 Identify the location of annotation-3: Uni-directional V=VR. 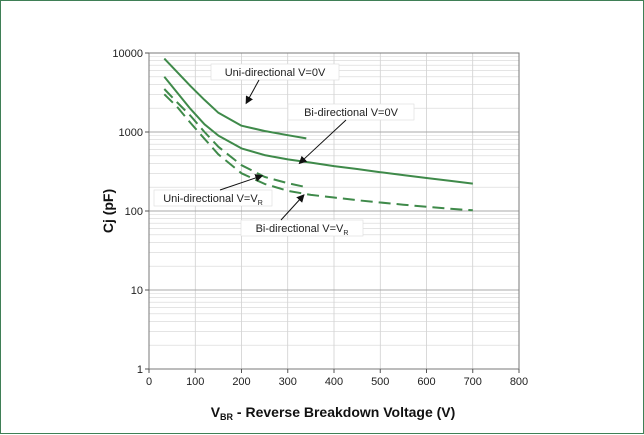
(213, 190).